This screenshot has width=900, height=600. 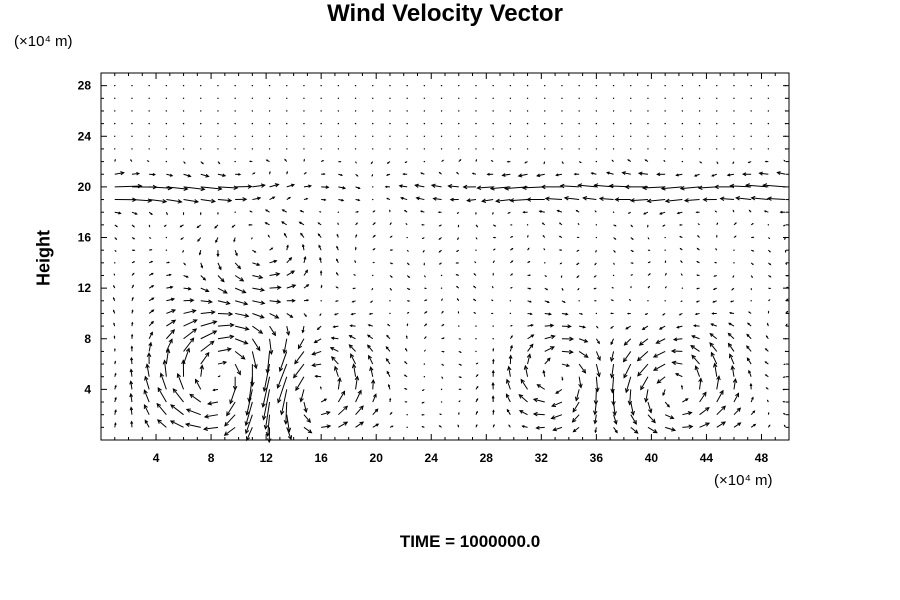 What do you see at coordinates (156, 458) in the screenshot?
I see `x-tick-label: 4` at bounding box center [156, 458].